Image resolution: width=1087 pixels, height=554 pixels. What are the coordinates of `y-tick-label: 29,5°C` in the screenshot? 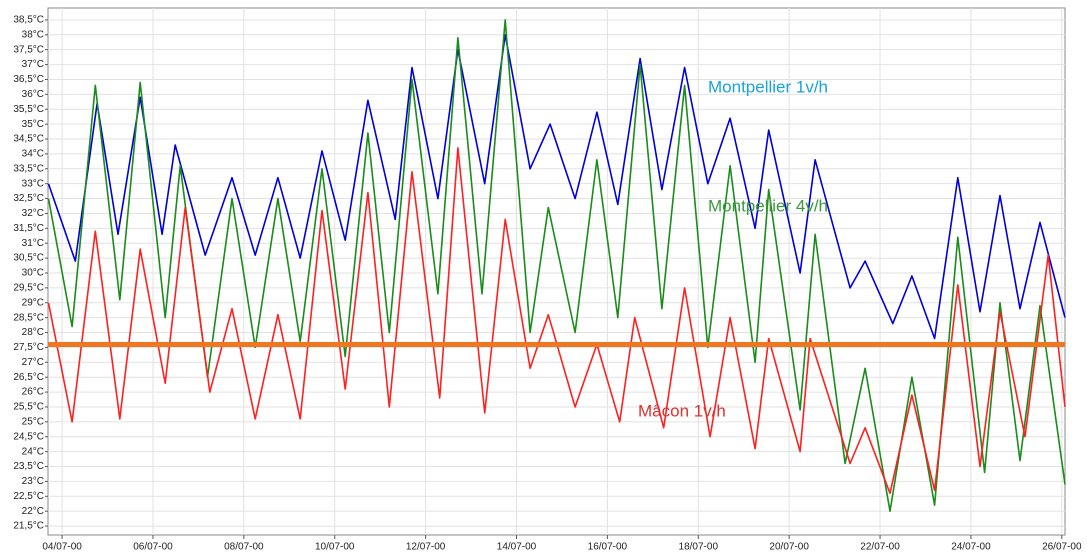 It's located at (28, 288).